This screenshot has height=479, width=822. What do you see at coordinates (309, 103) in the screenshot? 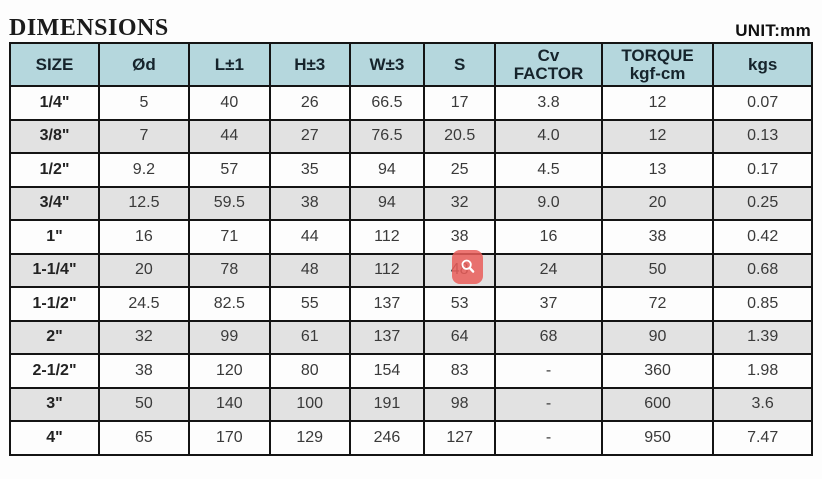
I see `value-cell: 26` at bounding box center [309, 103].